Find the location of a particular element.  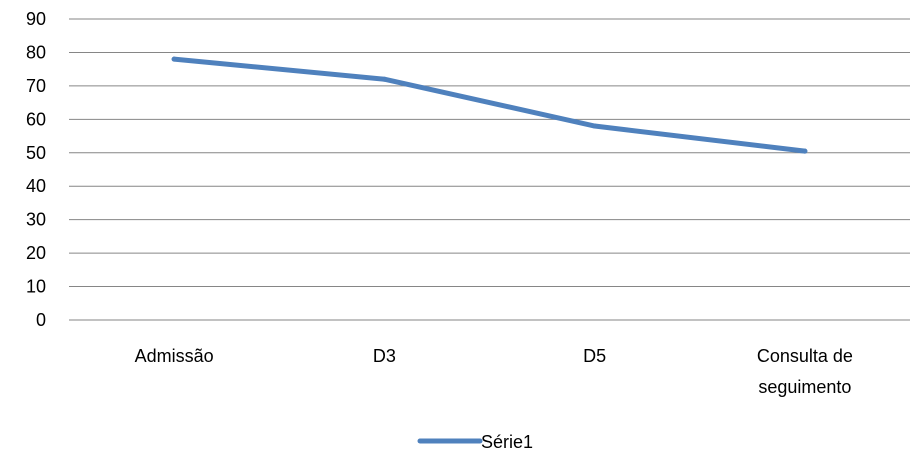

y-tick-label: 0 is located at coordinates (41, 320).